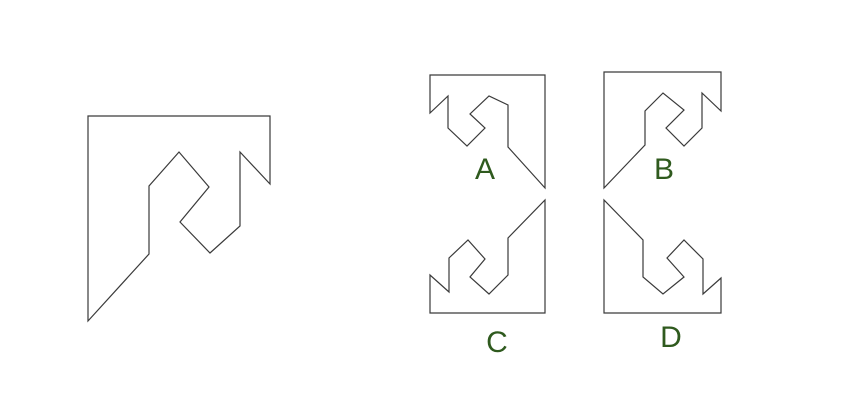 This screenshot has width=847, height=412. Describe the element at coordinates (497, 342) in the screenshot. I see `option-c-label: C` at that location.